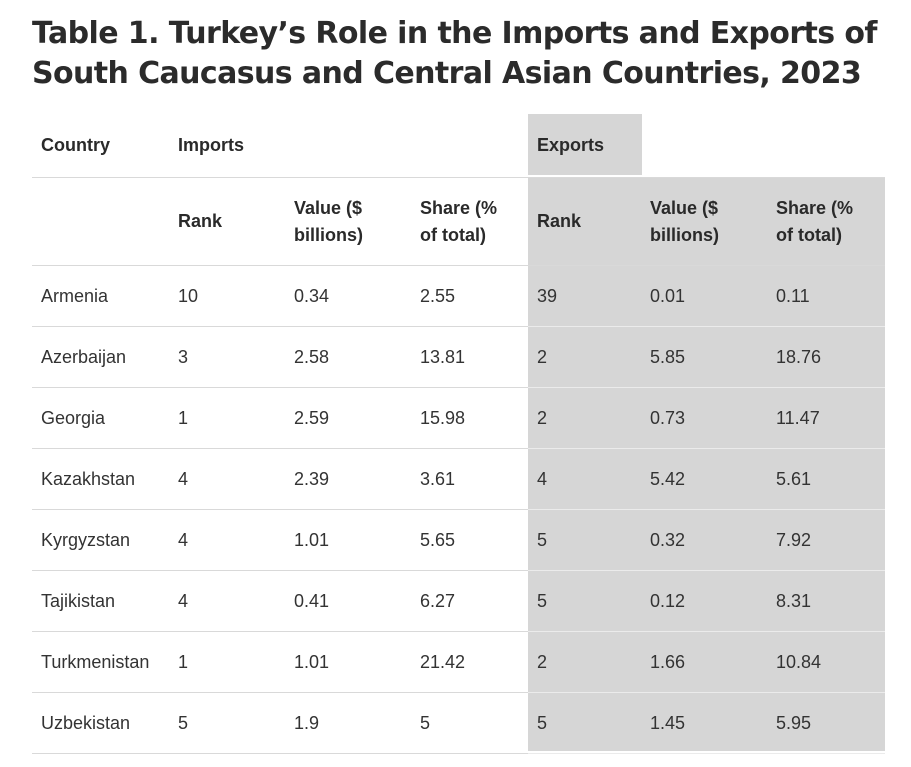 This screenshot has width=911, height=767. What do you see at coordinates (438, 540) in the screenshot?
I see `imports-share-cell: 5.65` at bounding box center [438, 540].